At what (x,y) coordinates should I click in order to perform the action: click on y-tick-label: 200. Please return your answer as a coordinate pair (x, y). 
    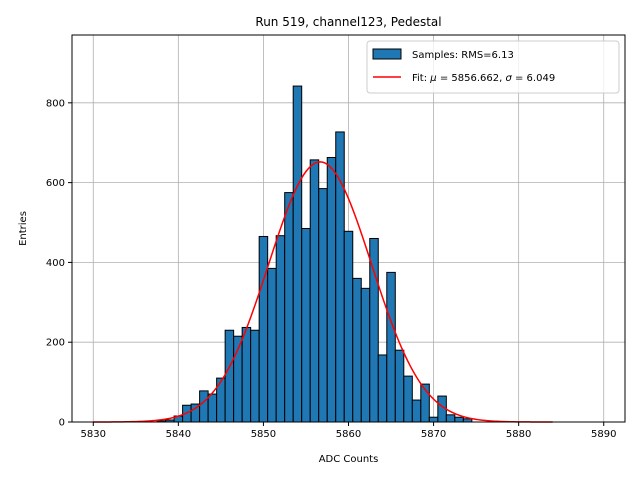
    Looking at the image, I should click on (55, 343).